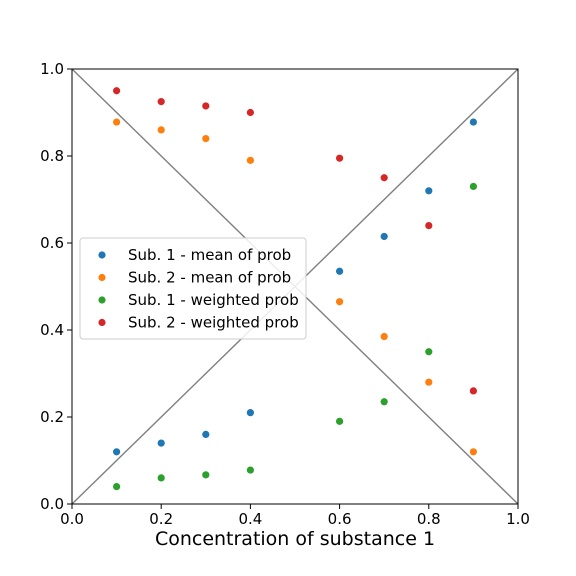 Image resolution: width=576 pixels, height=576 pixels. I want to click on legend-entry: Sub. 2 - weighted prob, so click(213, 323).